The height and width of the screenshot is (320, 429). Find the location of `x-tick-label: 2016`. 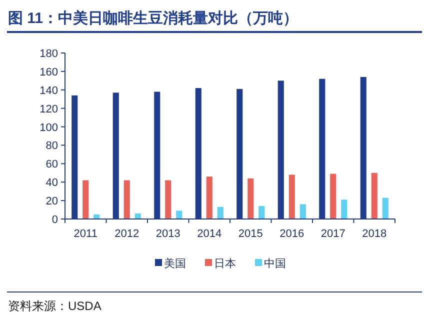

x-tick-label: 2016 is located at coordinates (292, 234).